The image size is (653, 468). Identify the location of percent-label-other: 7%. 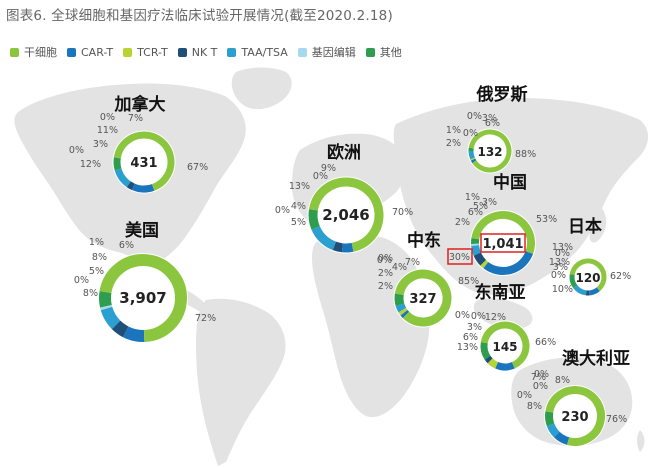
(412, 262).